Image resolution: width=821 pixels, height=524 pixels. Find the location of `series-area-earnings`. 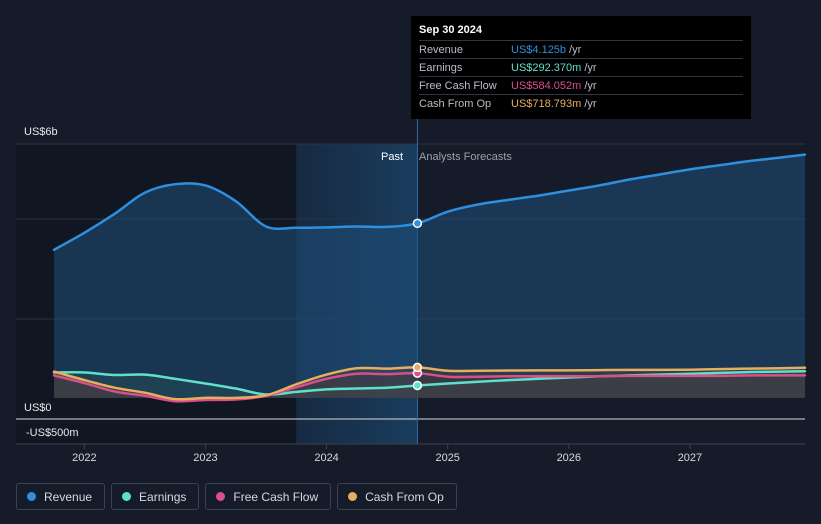

series-area-earnings is located at coordinates (429, 384).